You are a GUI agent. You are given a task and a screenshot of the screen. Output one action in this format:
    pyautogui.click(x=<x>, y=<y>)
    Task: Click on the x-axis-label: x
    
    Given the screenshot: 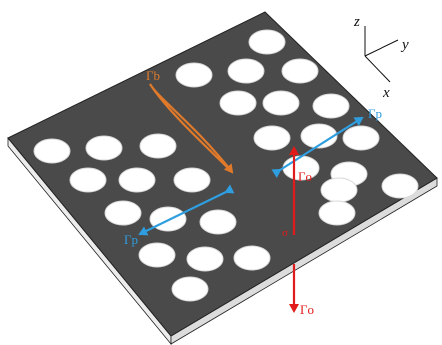 What is the action you would take?
    pyautogui.click(x=386, y=93)
    